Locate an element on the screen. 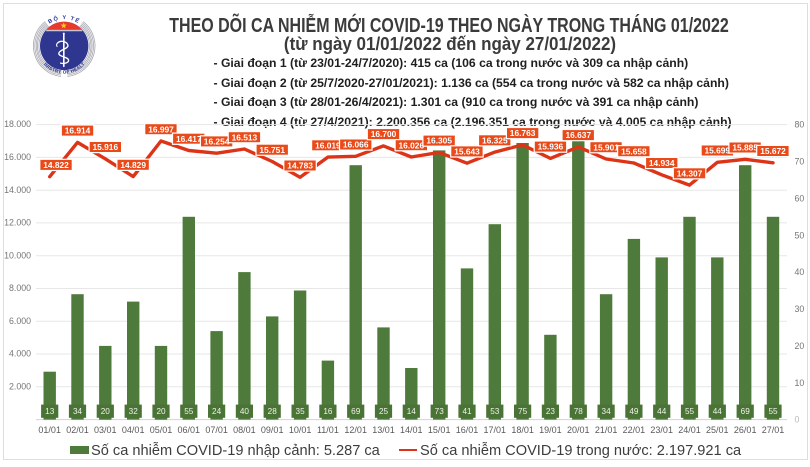 This screenshot has height=467, width=810. svg-text: 14.000 is located at coordinates (17, 190).